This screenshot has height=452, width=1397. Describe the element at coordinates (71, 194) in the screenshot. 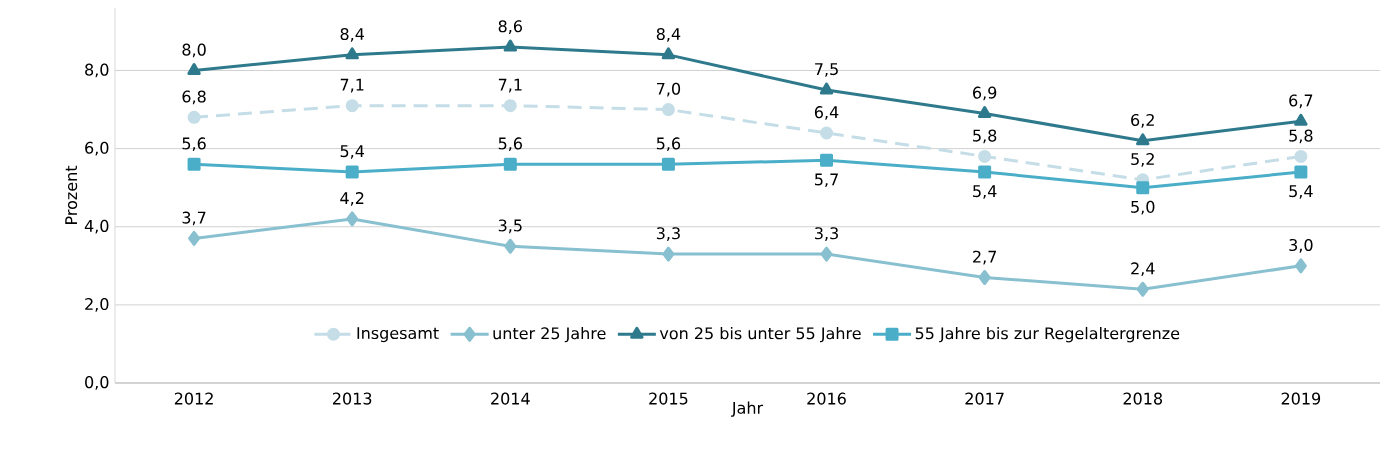

I see `y-axis-title: Prozent` at that location.